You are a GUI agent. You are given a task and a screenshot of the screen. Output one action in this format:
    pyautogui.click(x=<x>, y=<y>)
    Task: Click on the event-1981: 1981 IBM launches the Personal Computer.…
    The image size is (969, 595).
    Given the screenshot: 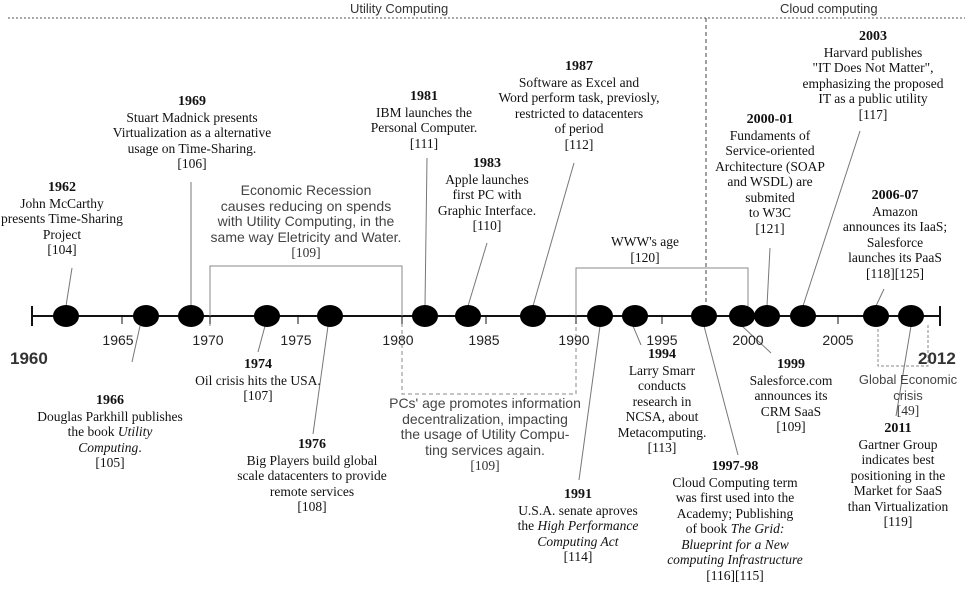 What is the action you would take?
    pyautogui.click(x=424, y=120)
    